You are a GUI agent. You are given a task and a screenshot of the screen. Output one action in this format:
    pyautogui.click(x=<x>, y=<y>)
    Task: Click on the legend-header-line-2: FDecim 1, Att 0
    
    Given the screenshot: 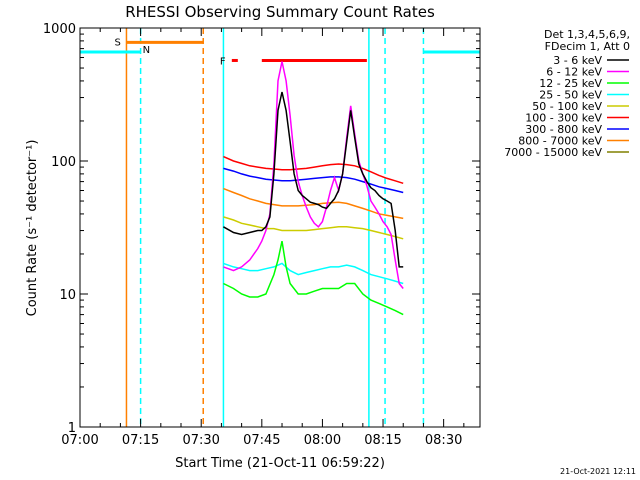 What is the action you would take?
    pyautogui.click(x=587, y=46)
    